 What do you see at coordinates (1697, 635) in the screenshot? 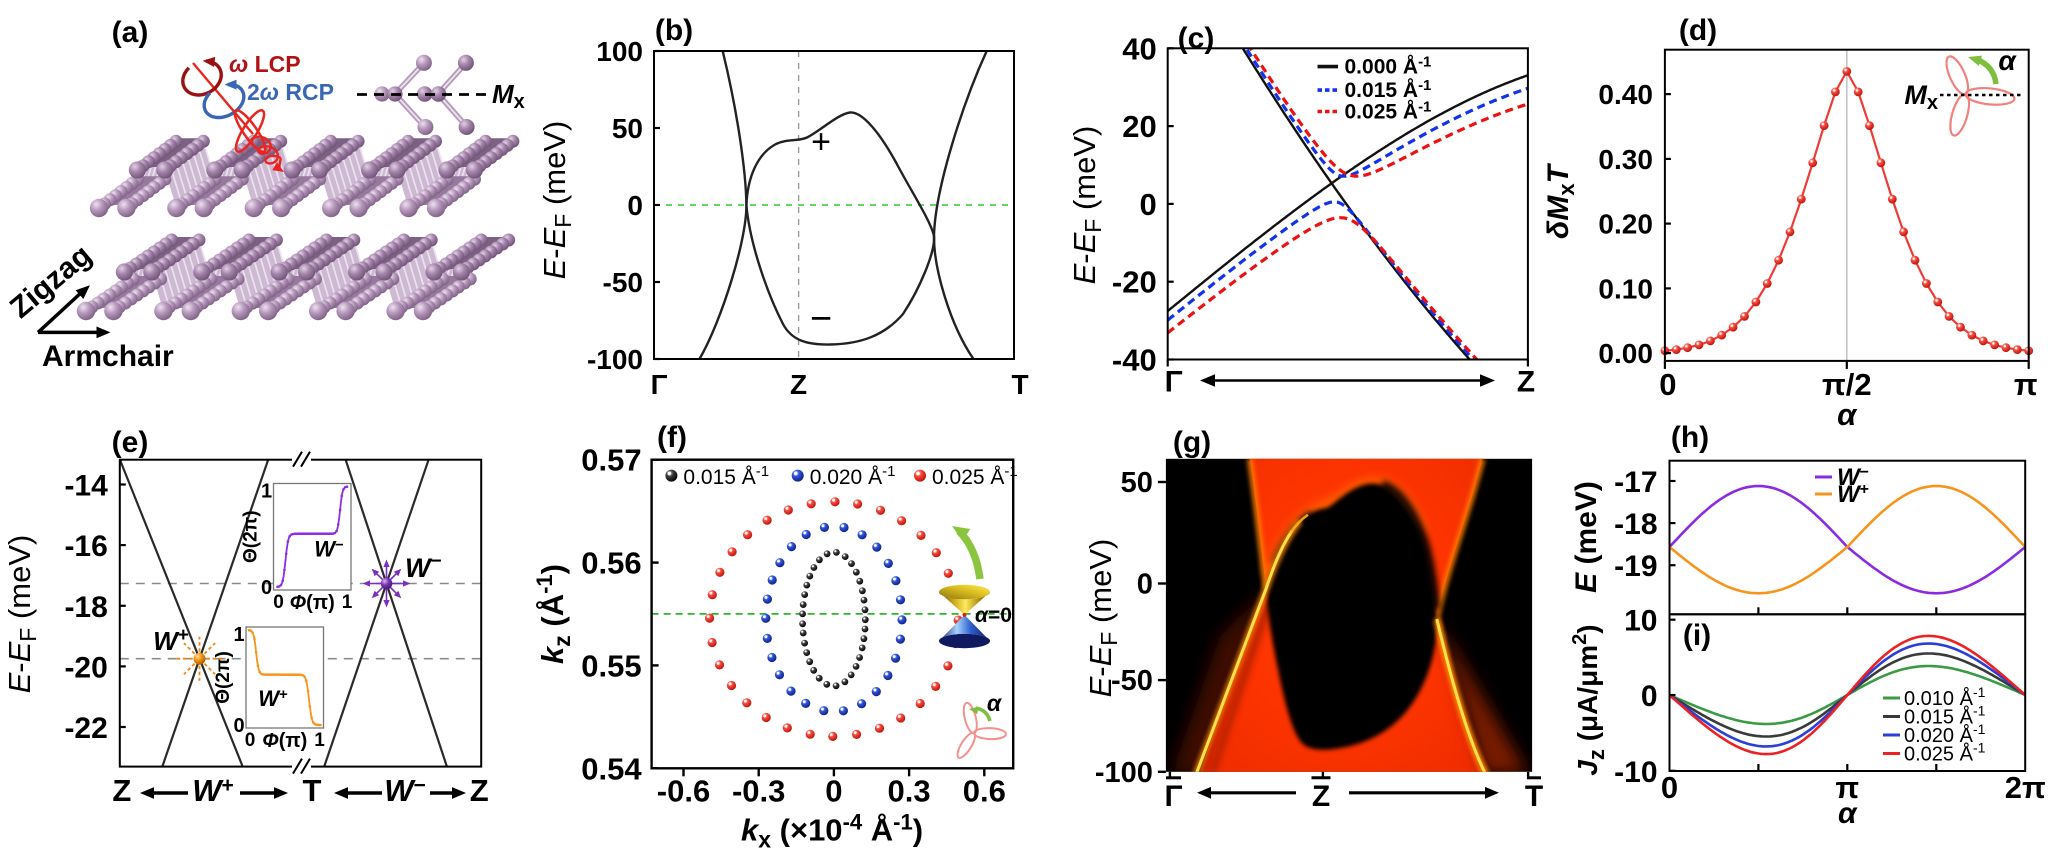
I see `svg-text: (i)` at bounding box center [1697, 635].